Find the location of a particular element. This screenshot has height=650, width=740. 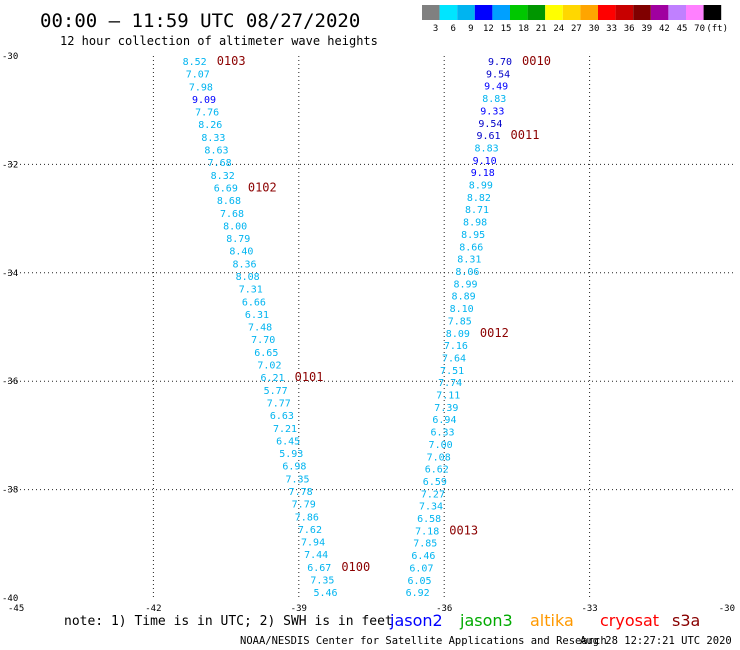

legend-label: 24 is located at coordinates (558, 29).